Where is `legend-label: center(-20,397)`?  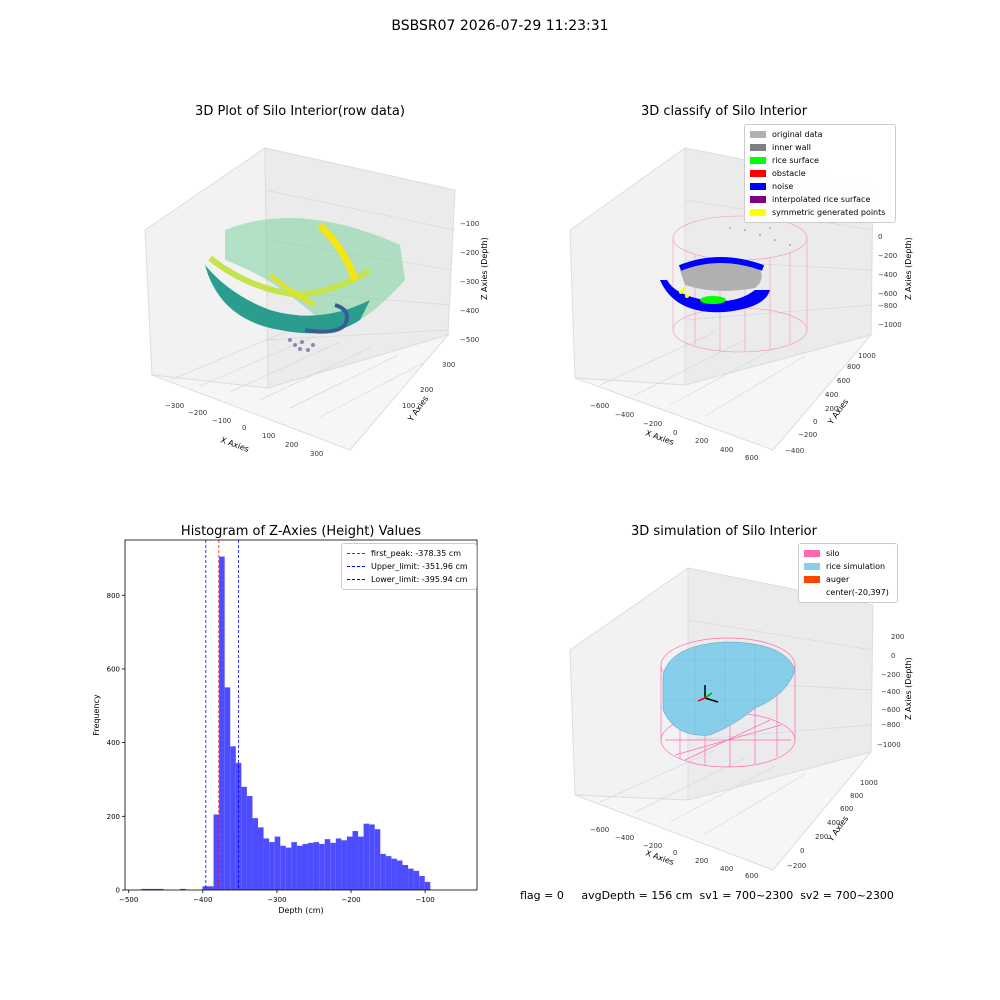 legend-label: center(-20,397) is located at coordinates (857, 592).